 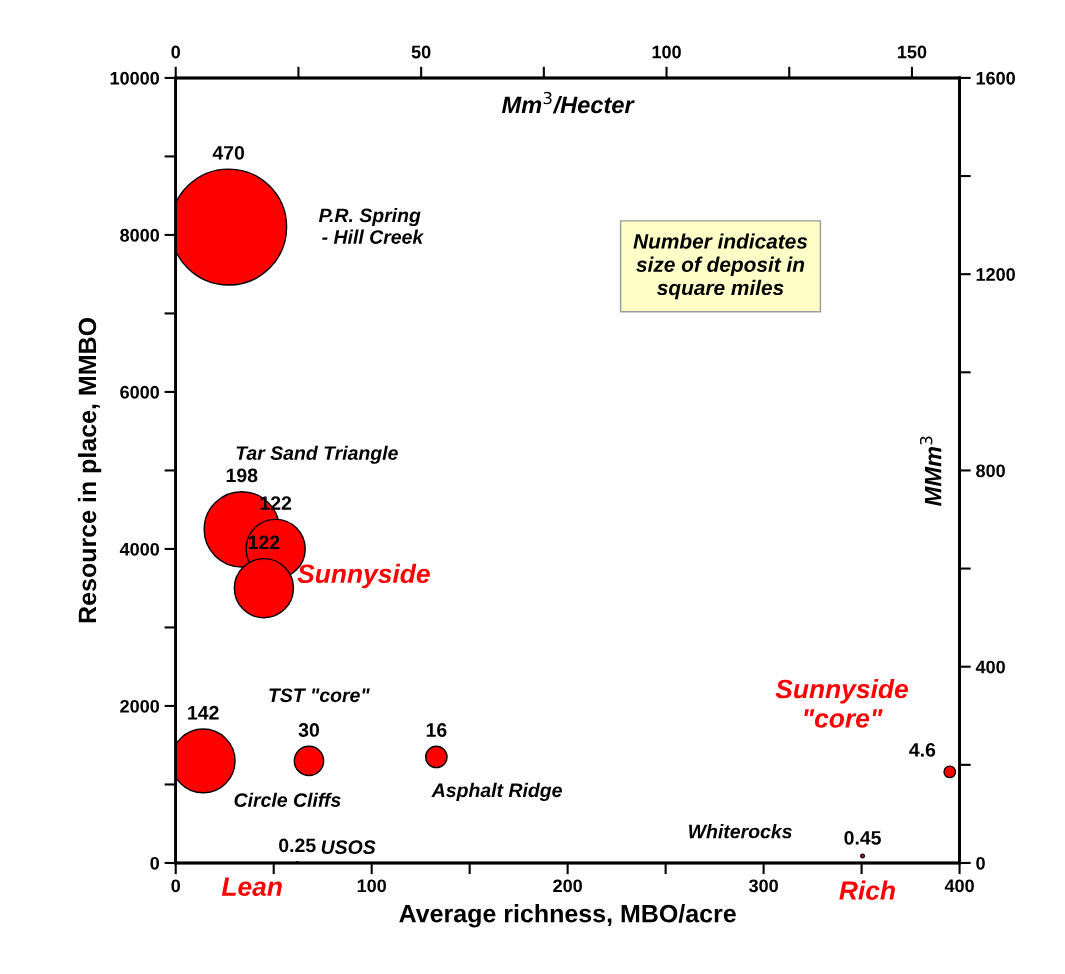 What do you see at coordinates (287, 799) in the screenshot?
I see `annotation: Circle Cliffs` at bounding box center [287, 799].